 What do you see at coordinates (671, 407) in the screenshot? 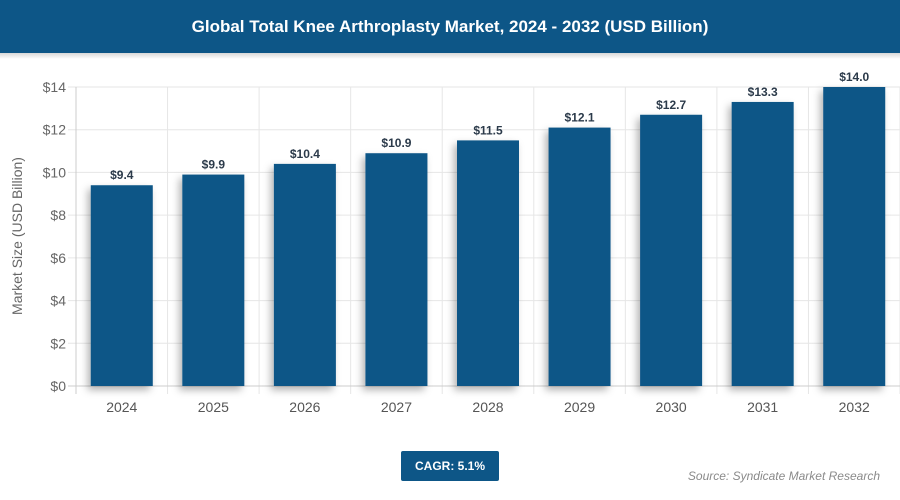
I see `x-tick-label: 2030` at bounding box center [671, 407].